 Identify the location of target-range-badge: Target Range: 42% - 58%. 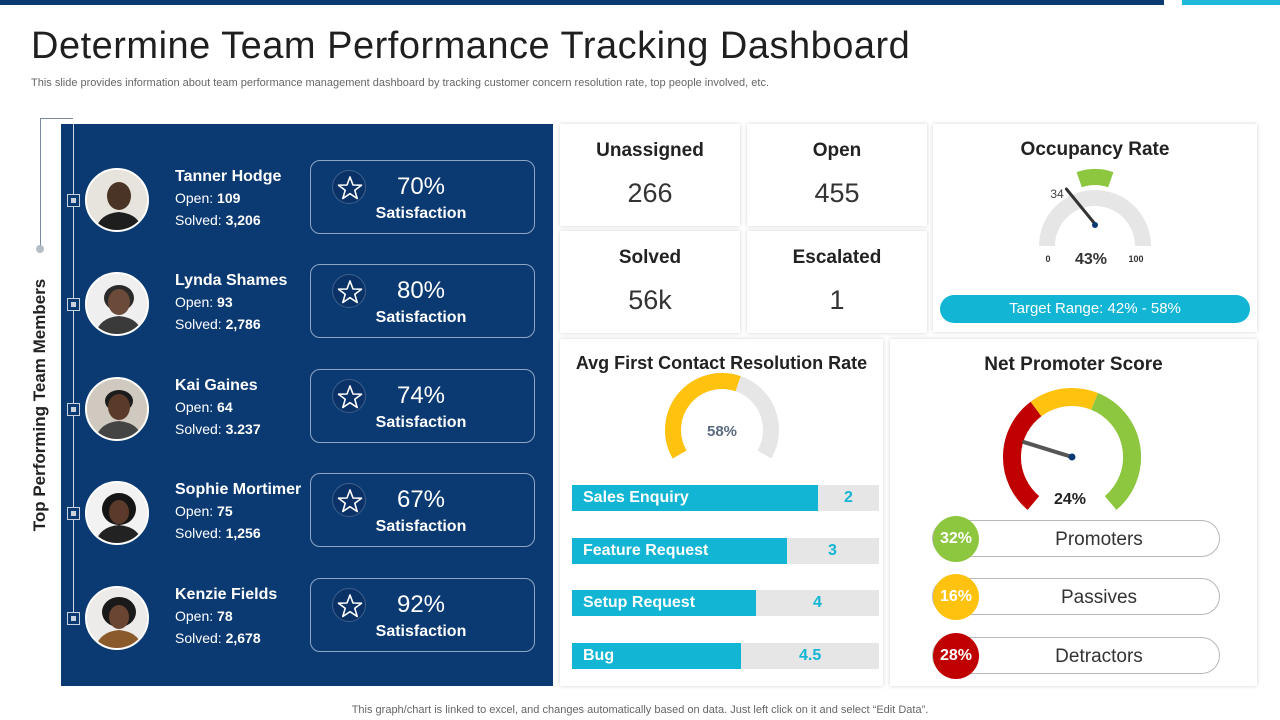
(1095, 309).